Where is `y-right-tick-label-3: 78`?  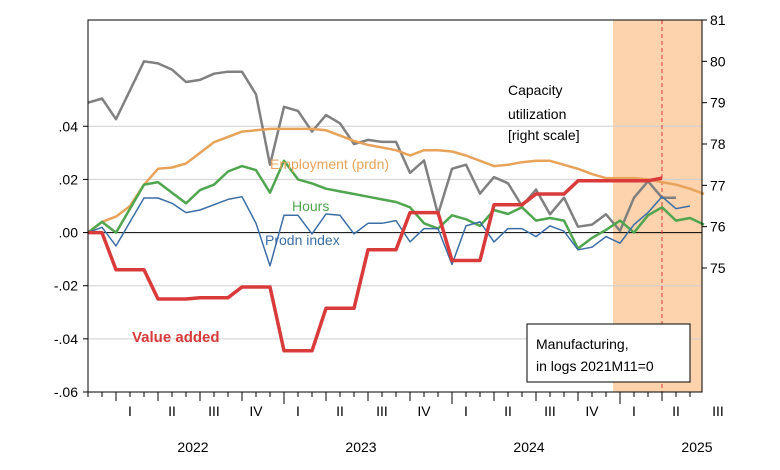
y-right-tick-label-3: 78 is located at coordinates (718, 144).